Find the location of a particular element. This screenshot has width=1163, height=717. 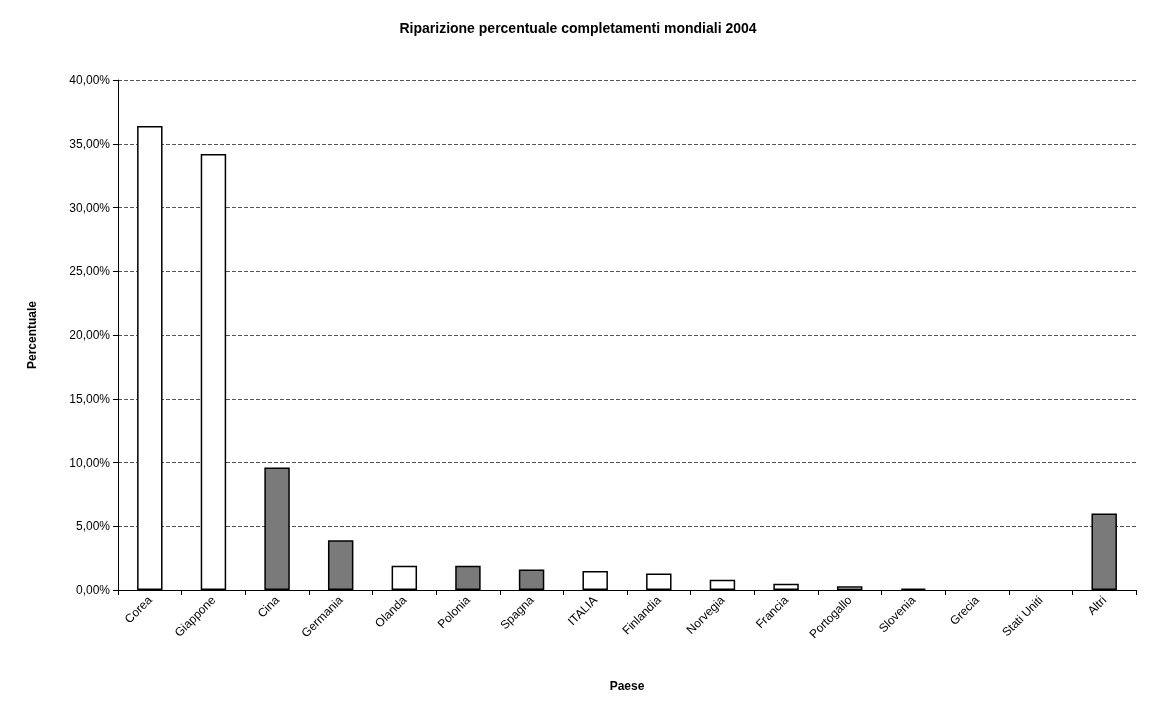

y-tick-label: 0,00% is located at coordinates (93, 590).